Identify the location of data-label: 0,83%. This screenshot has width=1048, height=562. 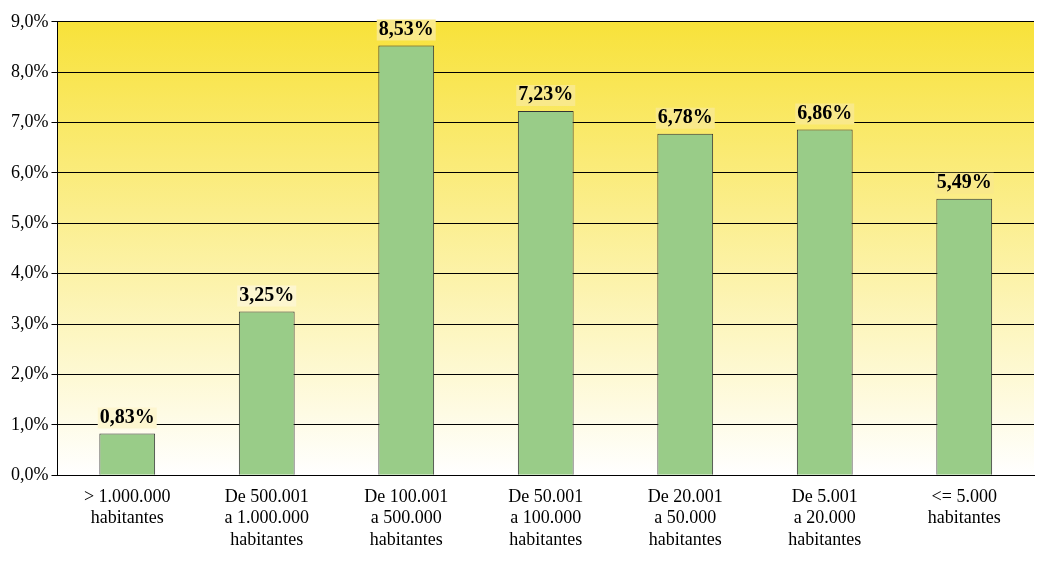
(127, 415).